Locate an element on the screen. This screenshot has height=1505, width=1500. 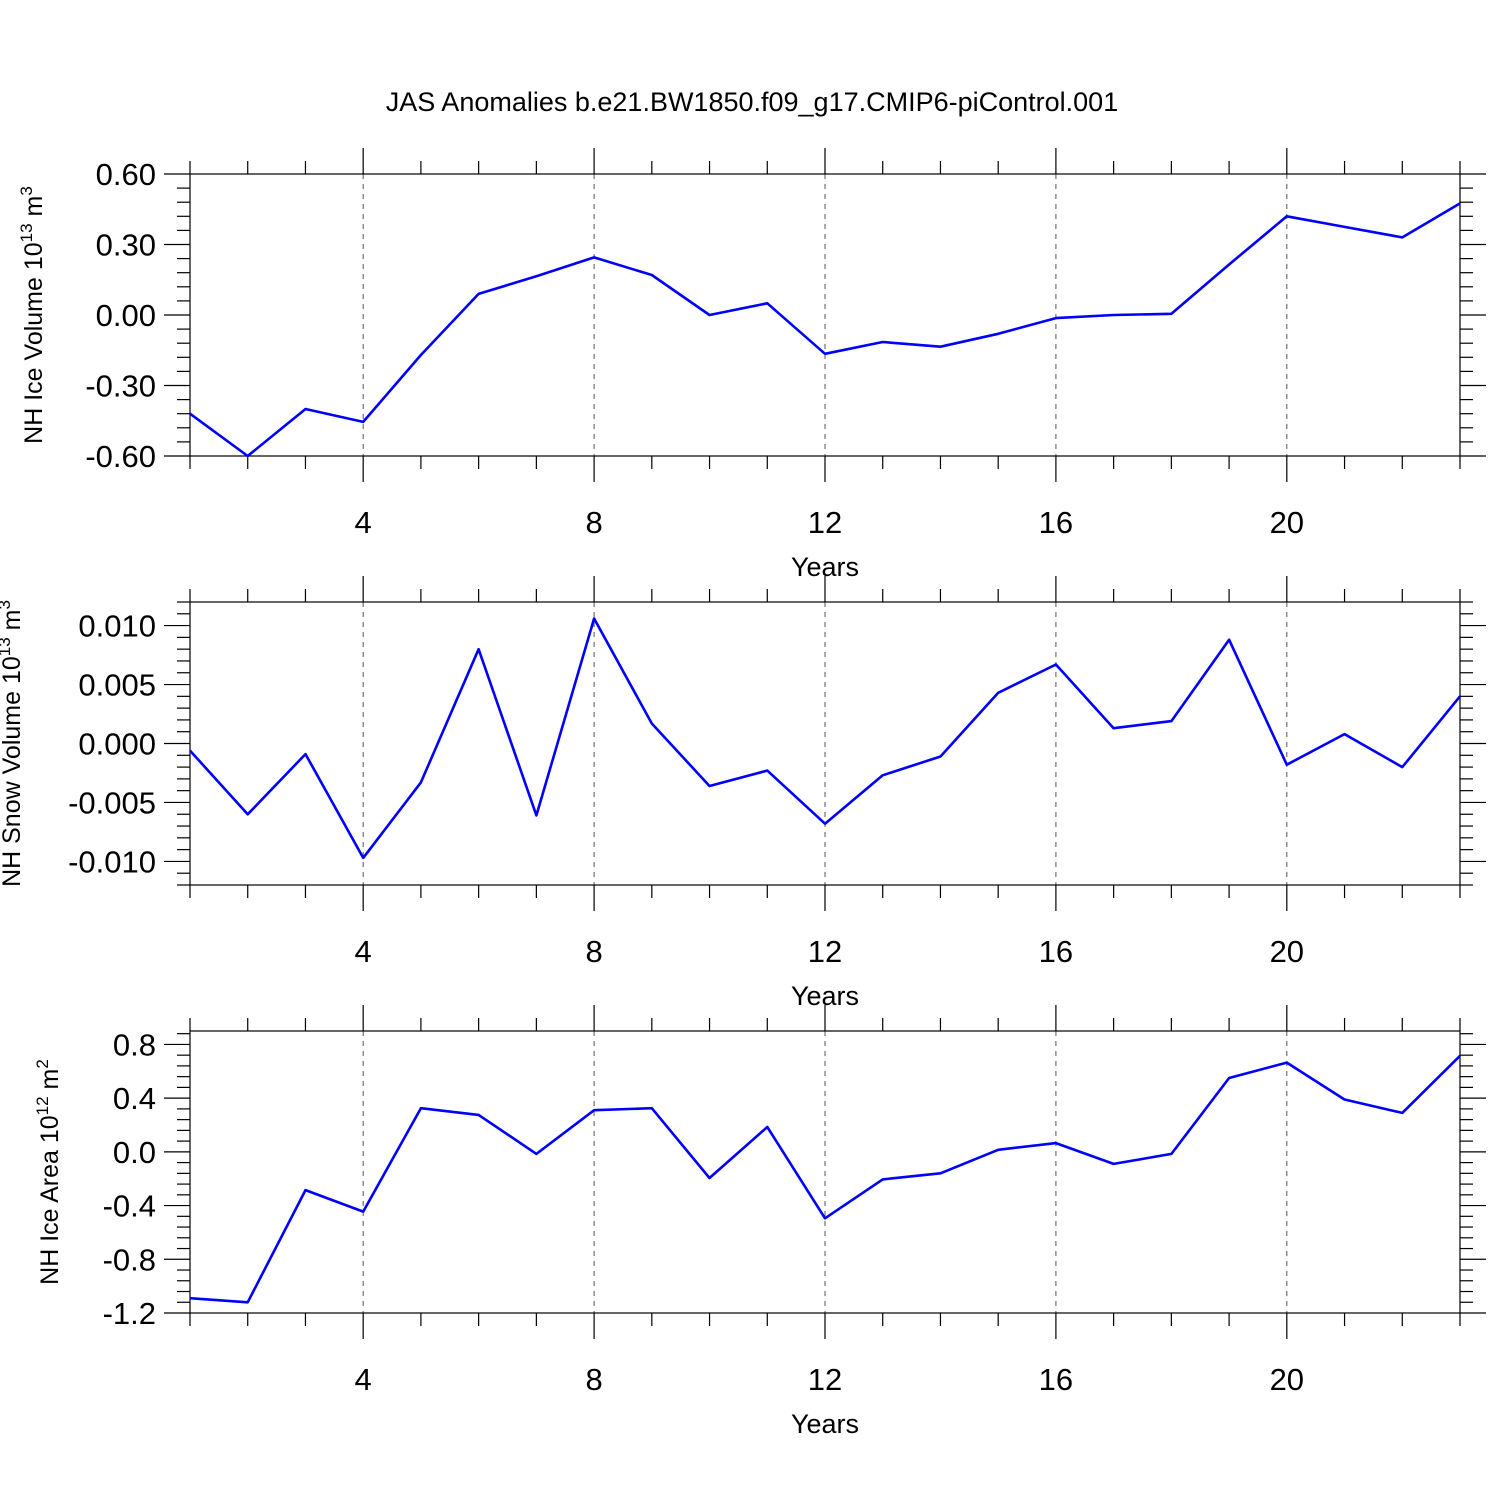
panel-3-x-tick-label: 4 is located at coordinates (363, 1379).